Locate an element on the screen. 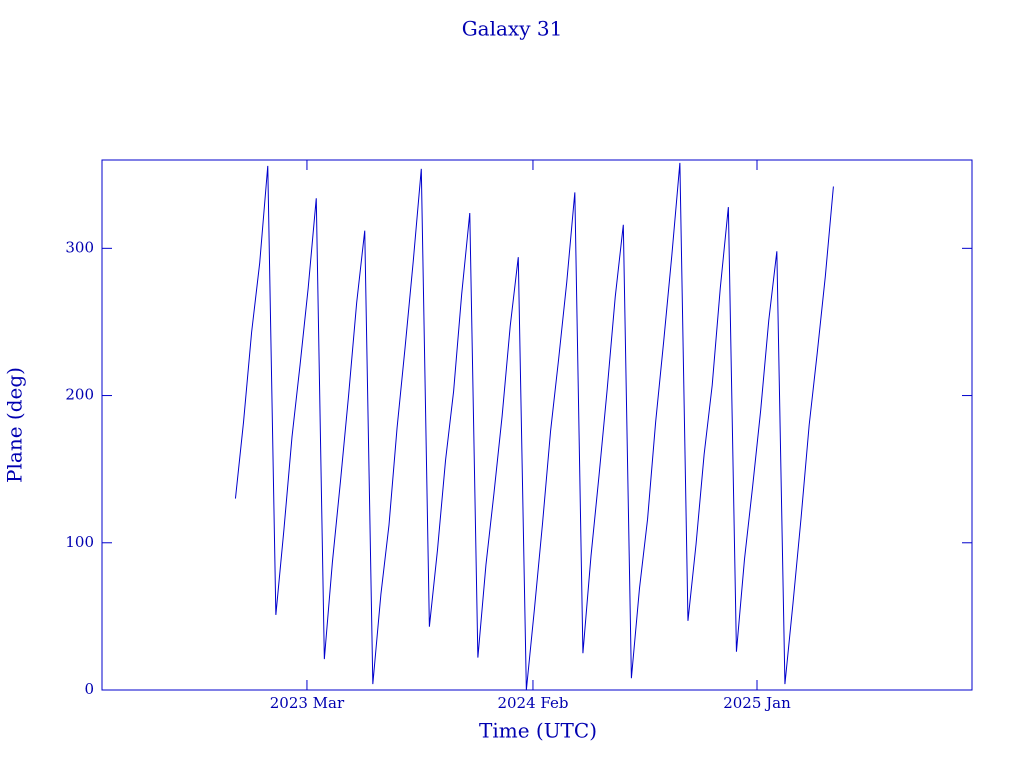 This screenshot has height=768, width=1024. chart-title: Galaxy 31 is located at coordinates (512, 29).